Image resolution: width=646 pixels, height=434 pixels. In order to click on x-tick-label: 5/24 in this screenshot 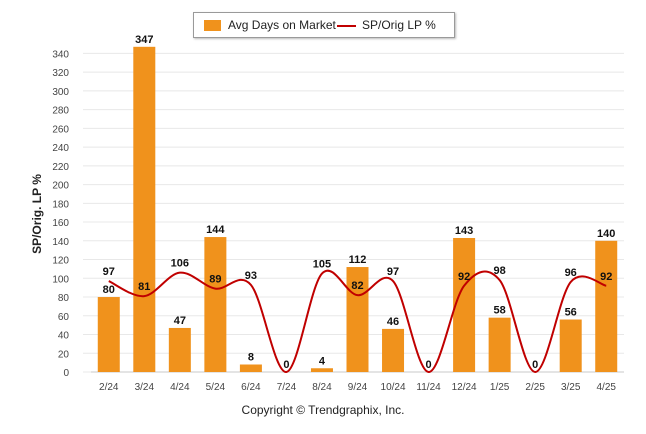, I will do `click(216, 387)`.